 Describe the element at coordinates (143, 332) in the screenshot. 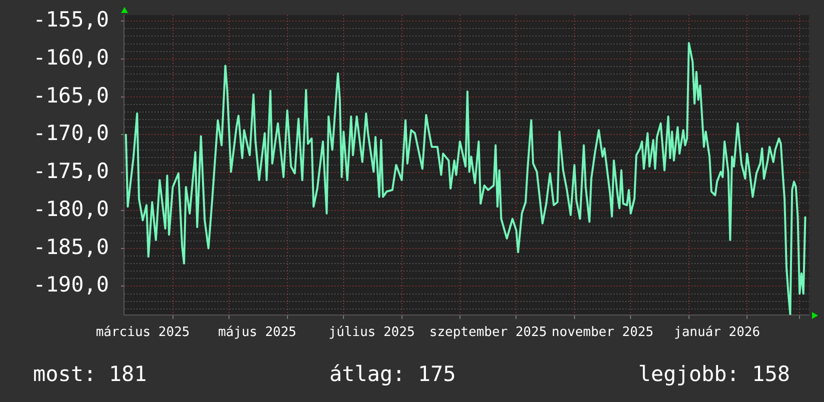

I see `x-tick-label: március 2025` at that location.